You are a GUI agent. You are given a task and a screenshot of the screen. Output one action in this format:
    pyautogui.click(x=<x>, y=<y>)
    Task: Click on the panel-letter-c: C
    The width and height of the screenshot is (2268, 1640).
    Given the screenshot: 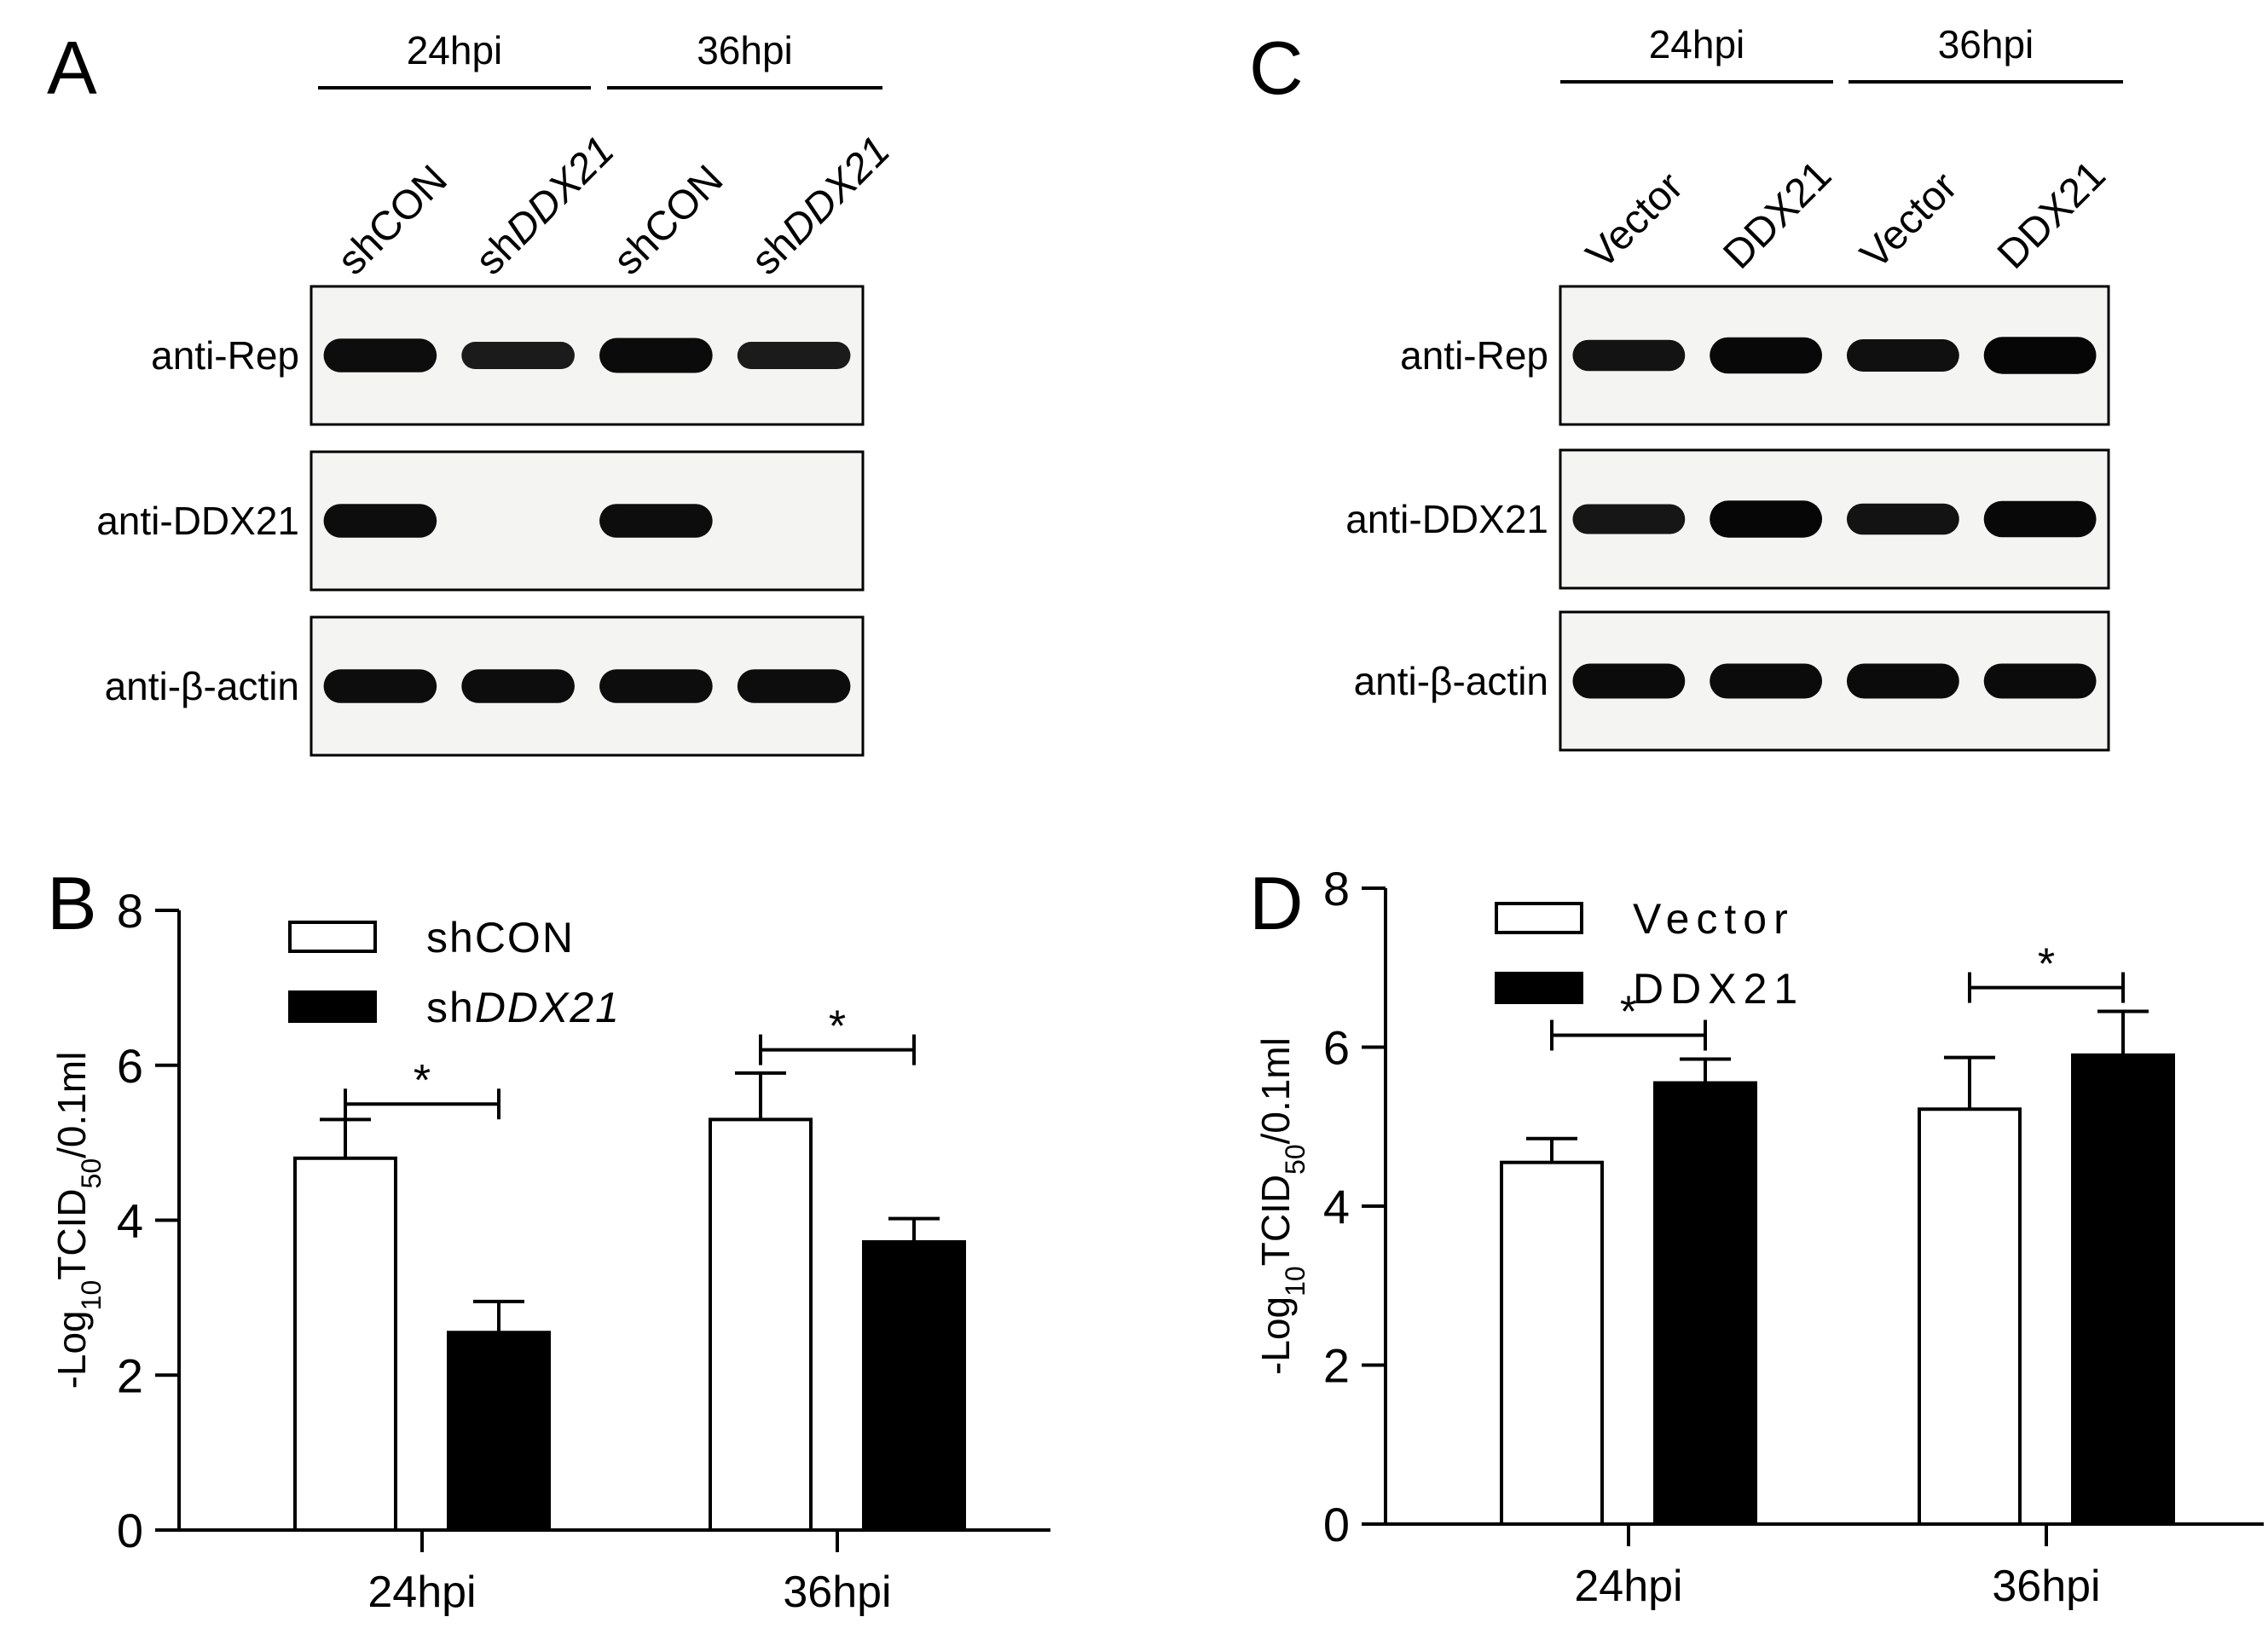 What is the action you would take?
    pyautogui.click(x=1277, y=68)
    